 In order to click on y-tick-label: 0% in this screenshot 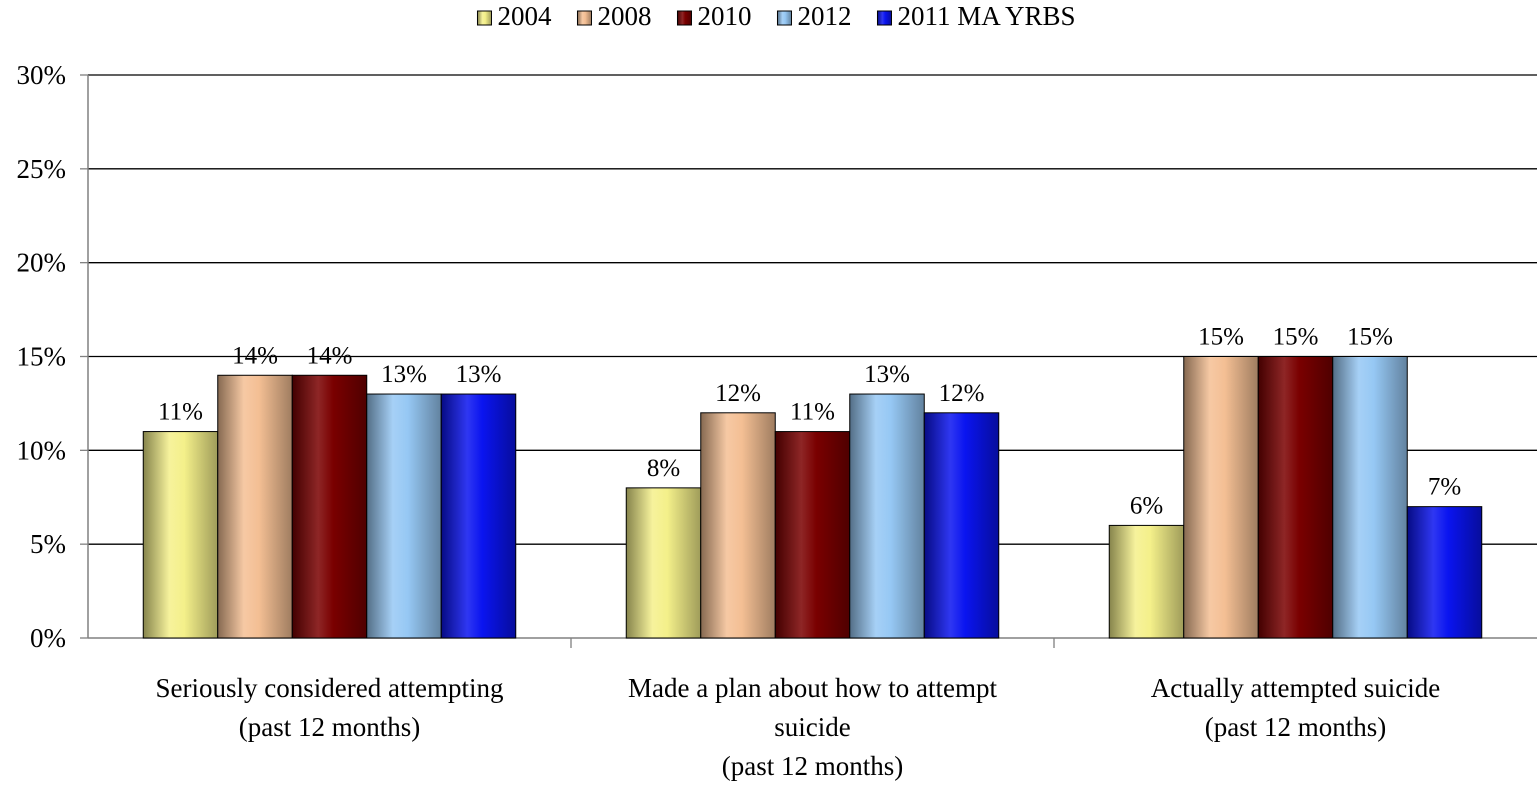, I will do `click(48, 638)`.